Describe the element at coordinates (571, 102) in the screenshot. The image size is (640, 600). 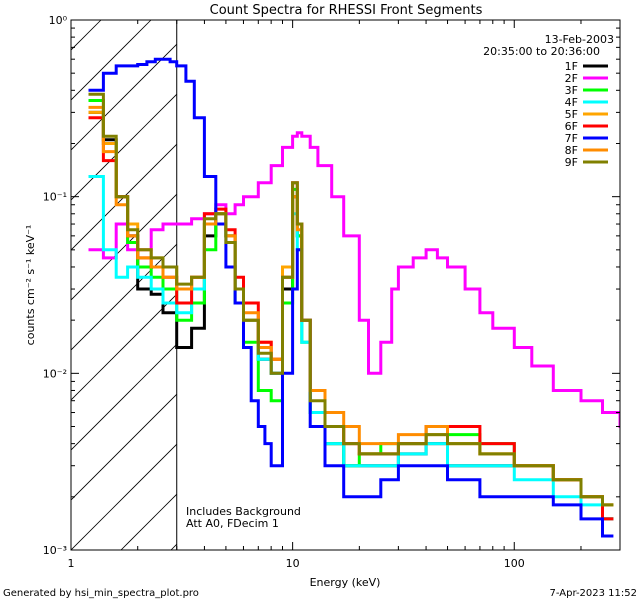
I see `legend-label-4f: 4F` at that location.